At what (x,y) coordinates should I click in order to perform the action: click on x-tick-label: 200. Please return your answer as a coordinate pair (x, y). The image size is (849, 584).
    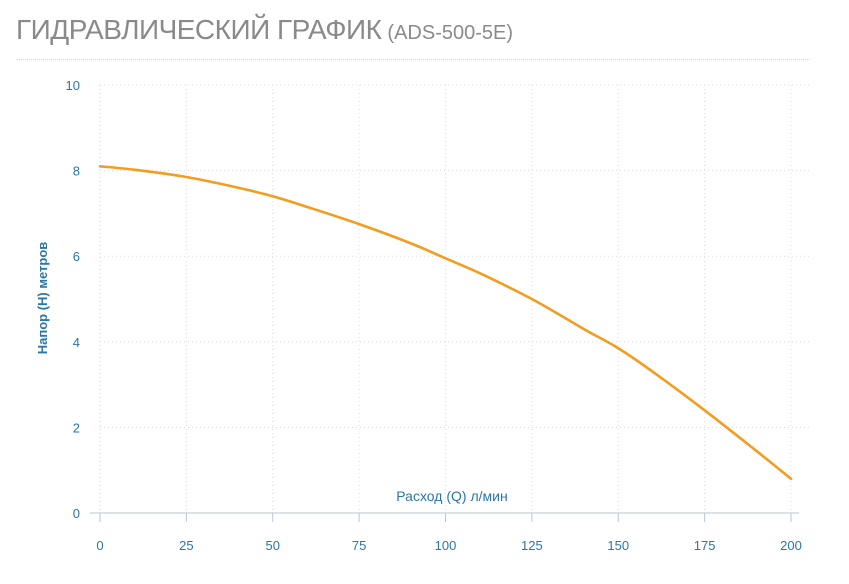
    Looking at the image, I should click on (791, 545).